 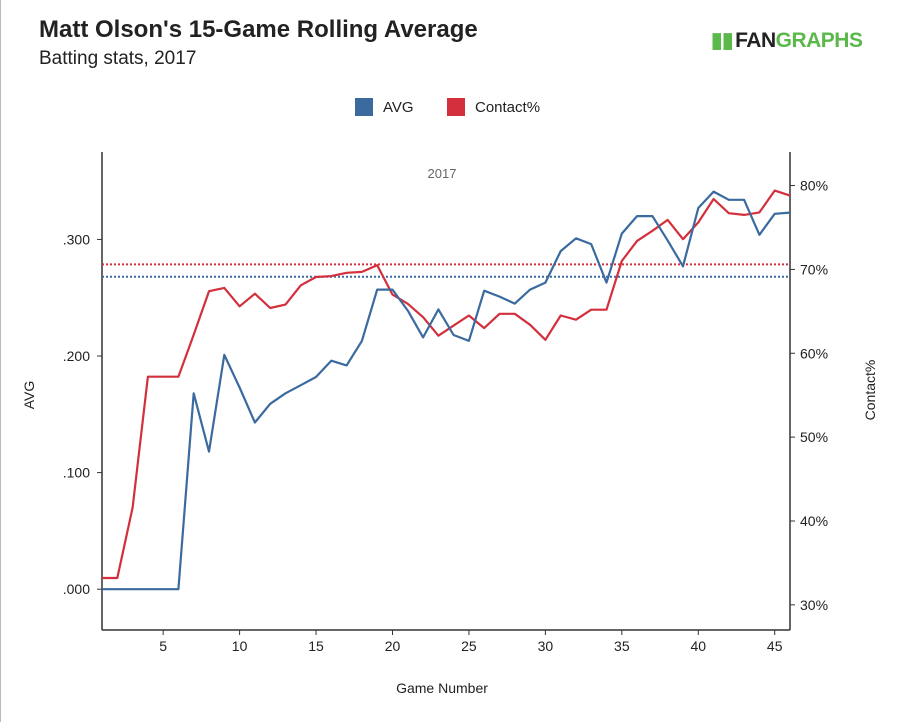 What do you see at coordinates (787, 40) in the screenshot?
I see `fangraphs-logo: ▮▮FANGRAPHS` at bounding box center [787, 40].